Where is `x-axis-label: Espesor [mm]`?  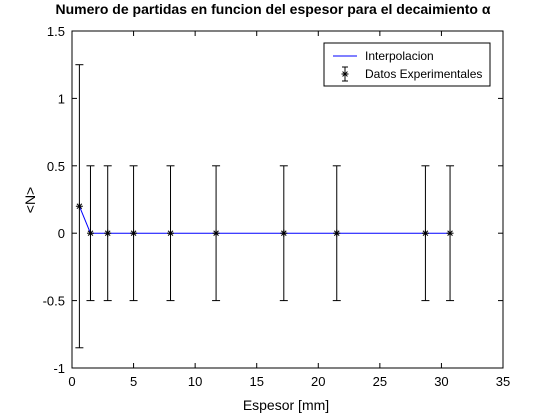 x-axis-label: Espesor [mm] is located at coordinates (286, 405).